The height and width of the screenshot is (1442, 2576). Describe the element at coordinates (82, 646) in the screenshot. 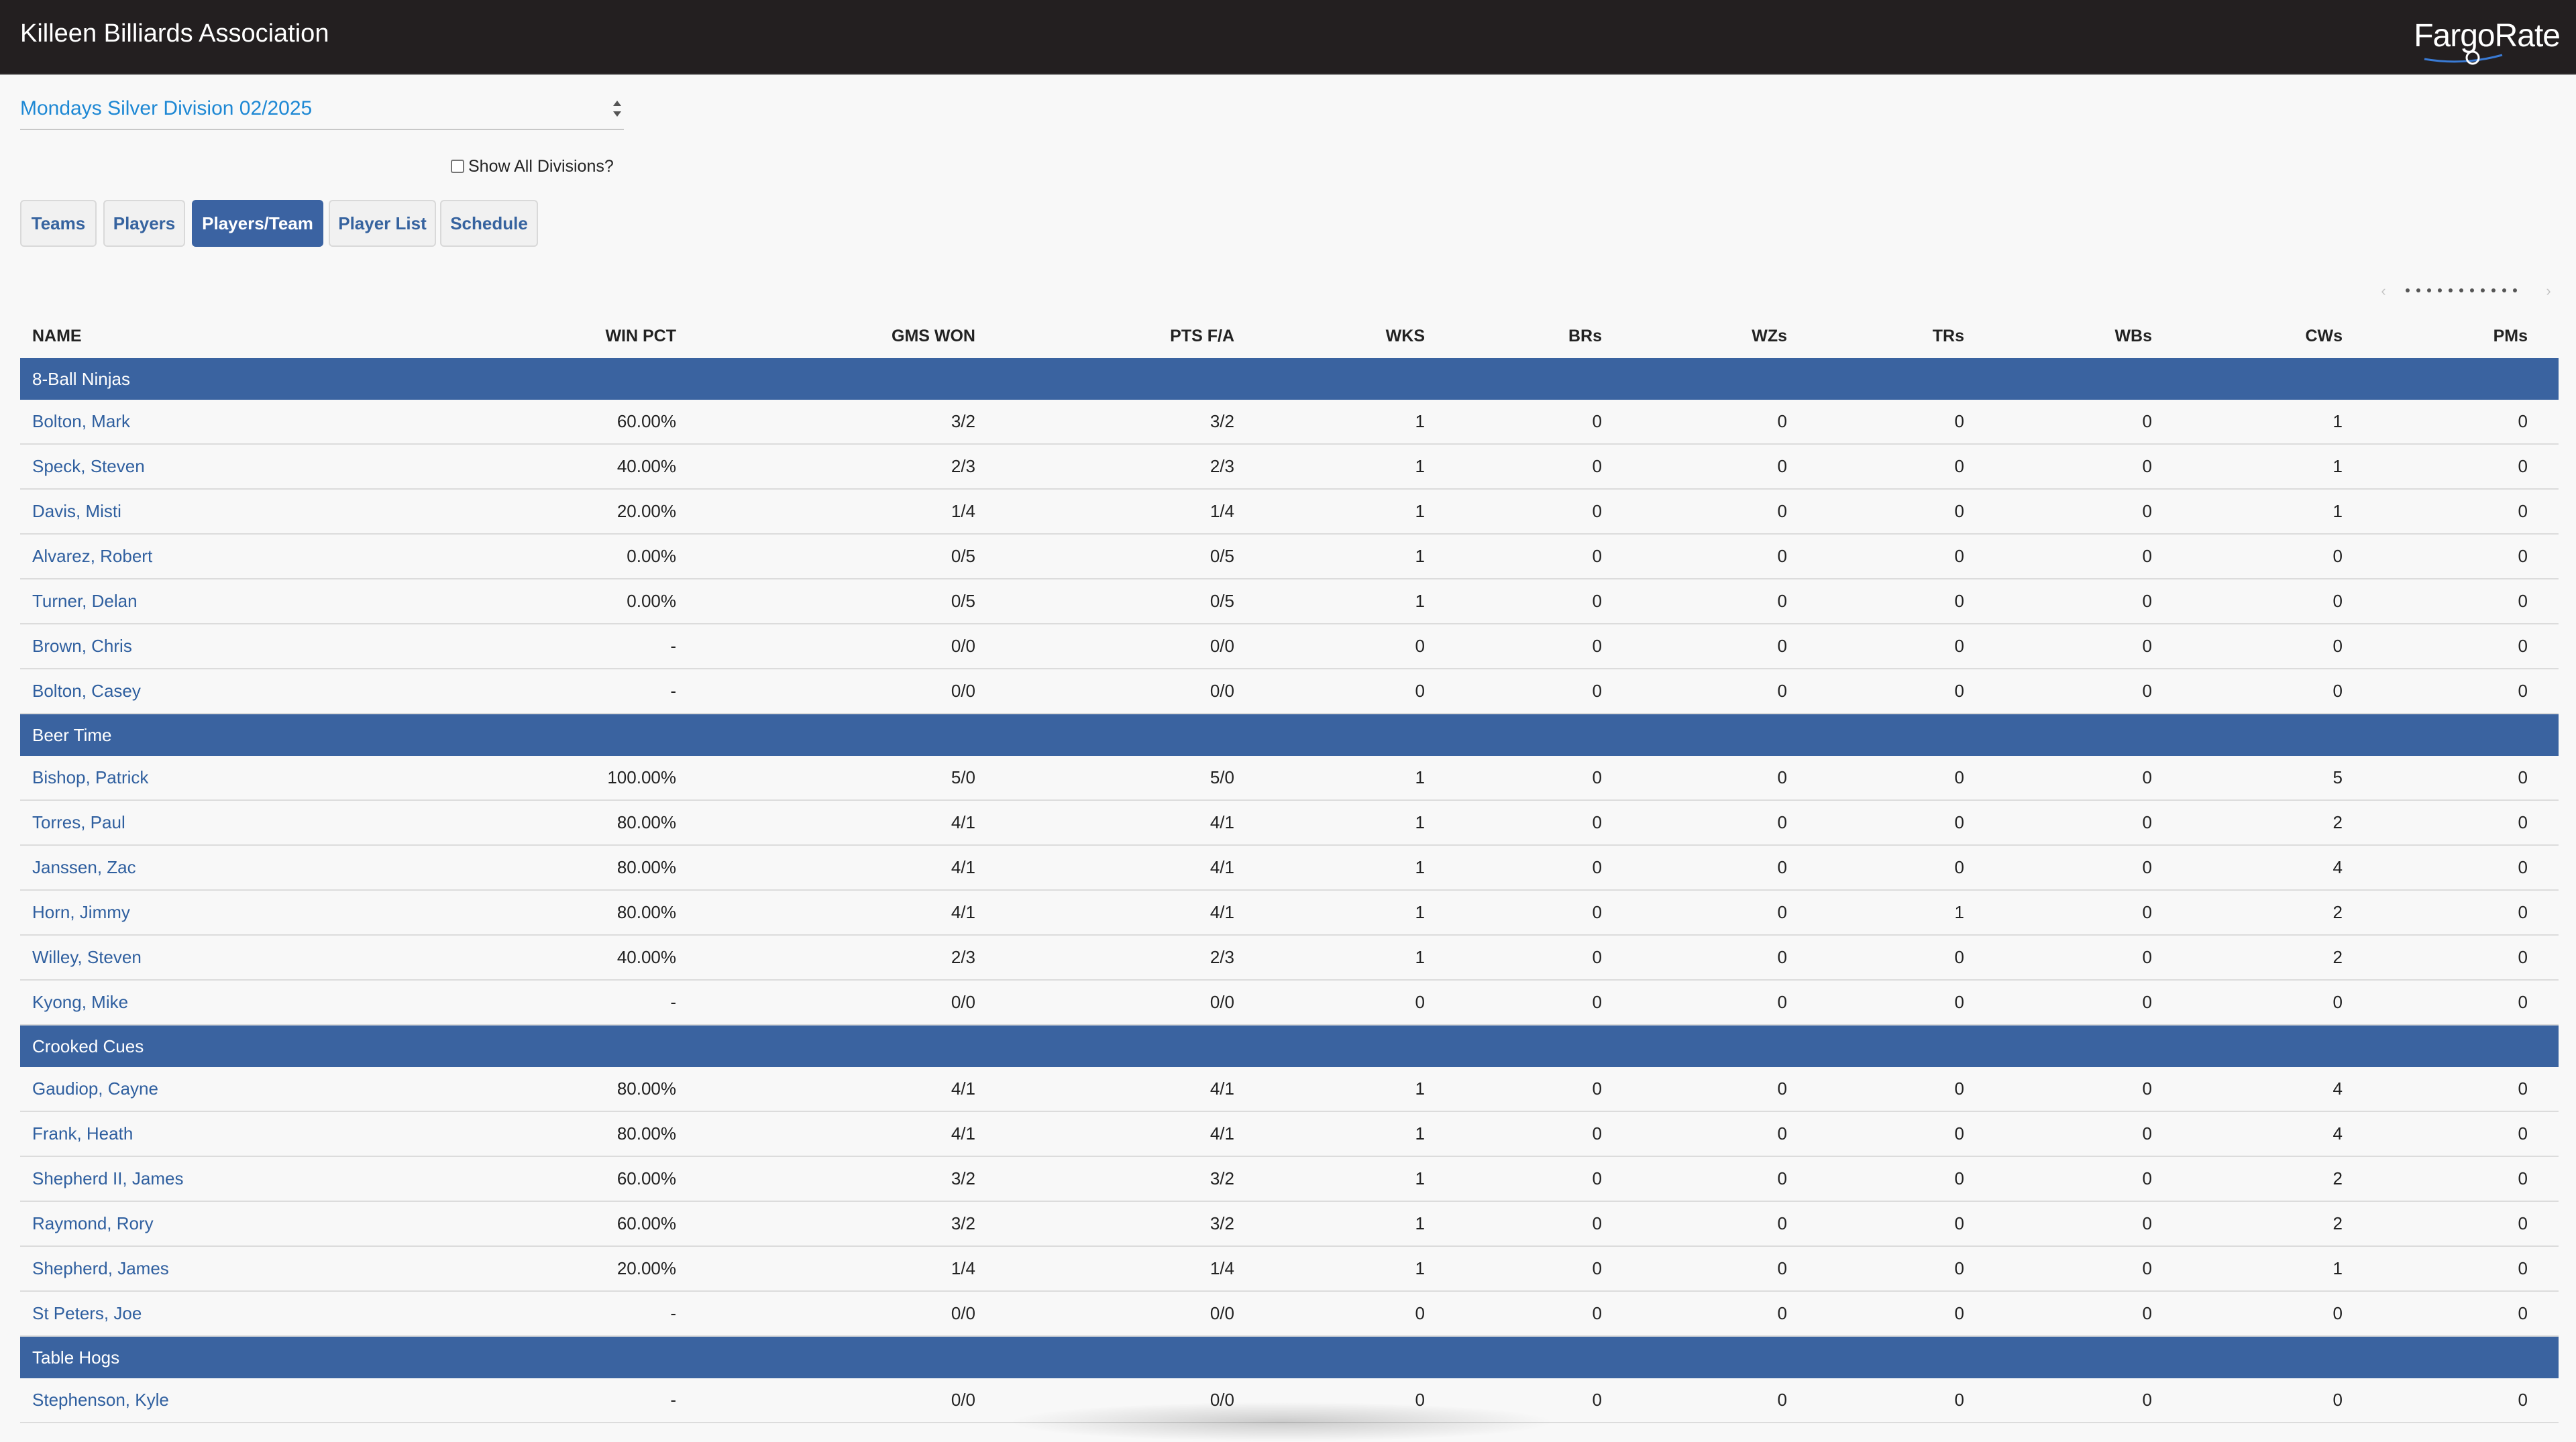

I see `player-name-link: Brown, Chris` at that location.